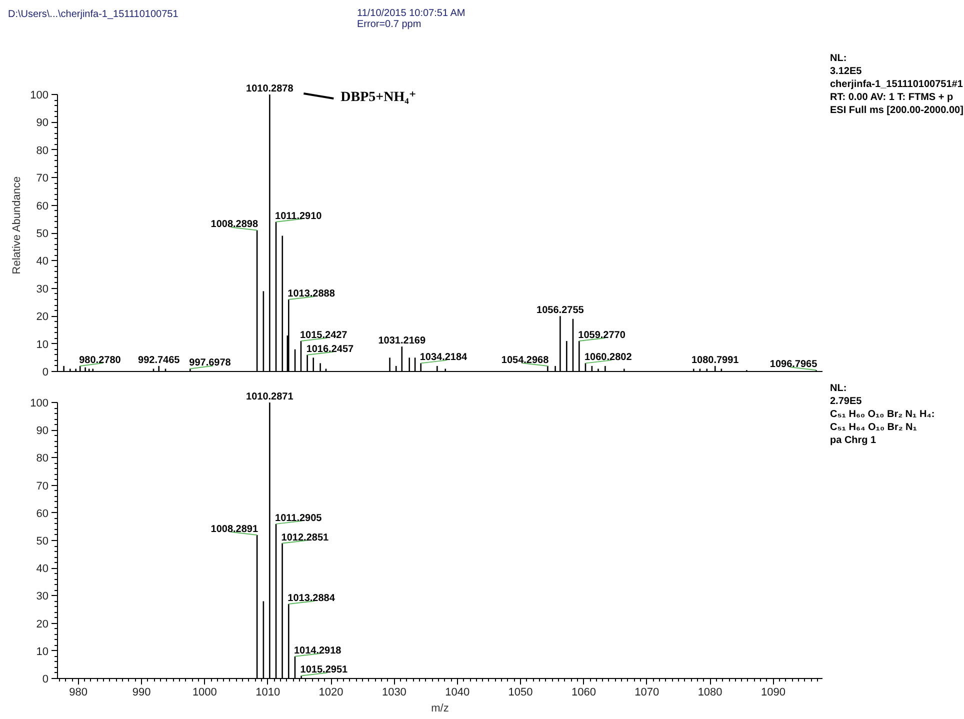 Image resolution: width=964 pixels, height=719 pixels. Describe the element at coordinates (268, 692) in the screenshot. I see `x-tick-label: 1010` at that location.